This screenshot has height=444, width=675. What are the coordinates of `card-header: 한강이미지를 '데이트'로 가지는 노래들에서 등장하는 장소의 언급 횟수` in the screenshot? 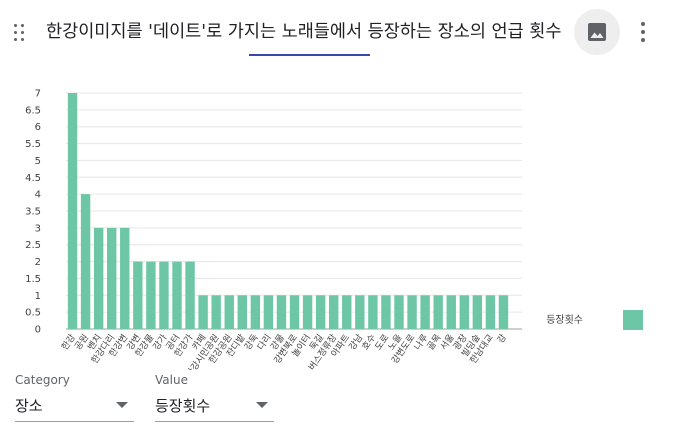 It's located at (337, 32).